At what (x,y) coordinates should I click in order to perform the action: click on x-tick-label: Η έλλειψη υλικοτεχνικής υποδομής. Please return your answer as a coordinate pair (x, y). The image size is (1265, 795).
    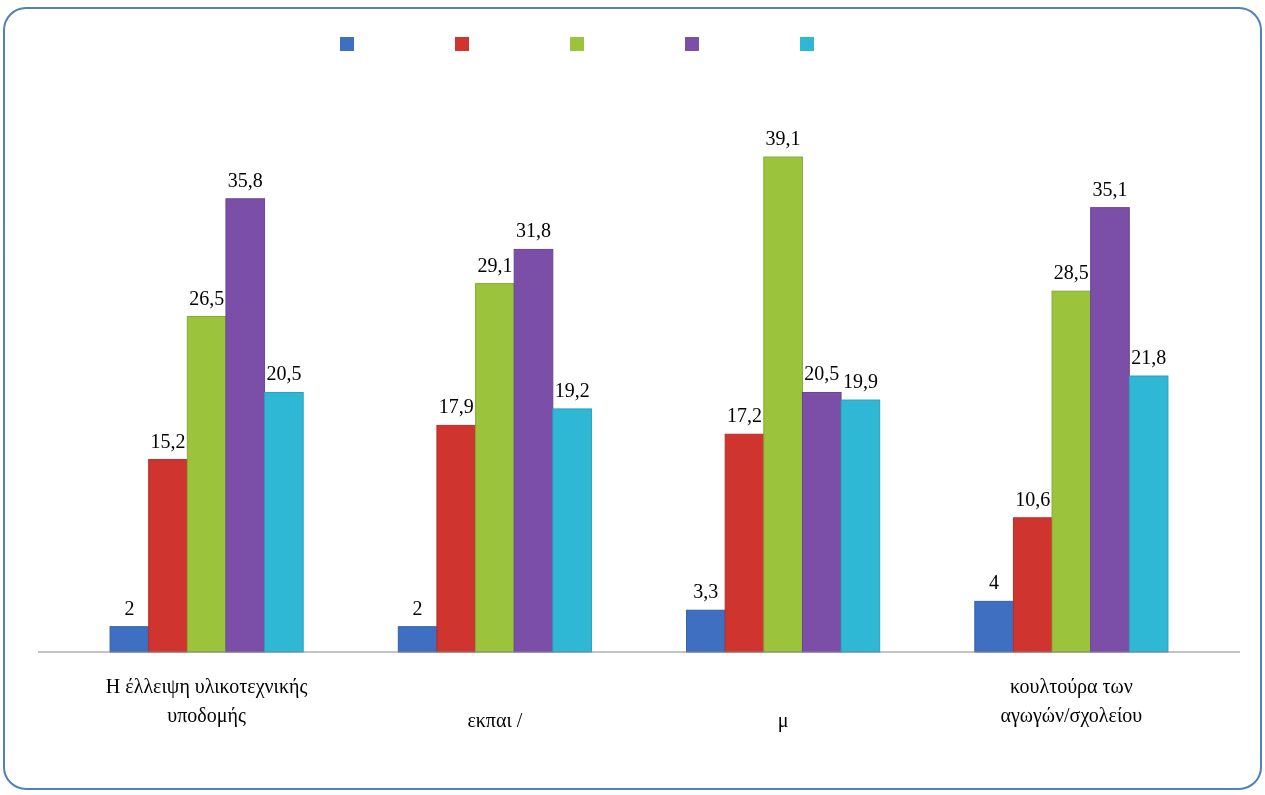
    Looking at the image, I should click on (206, 701).